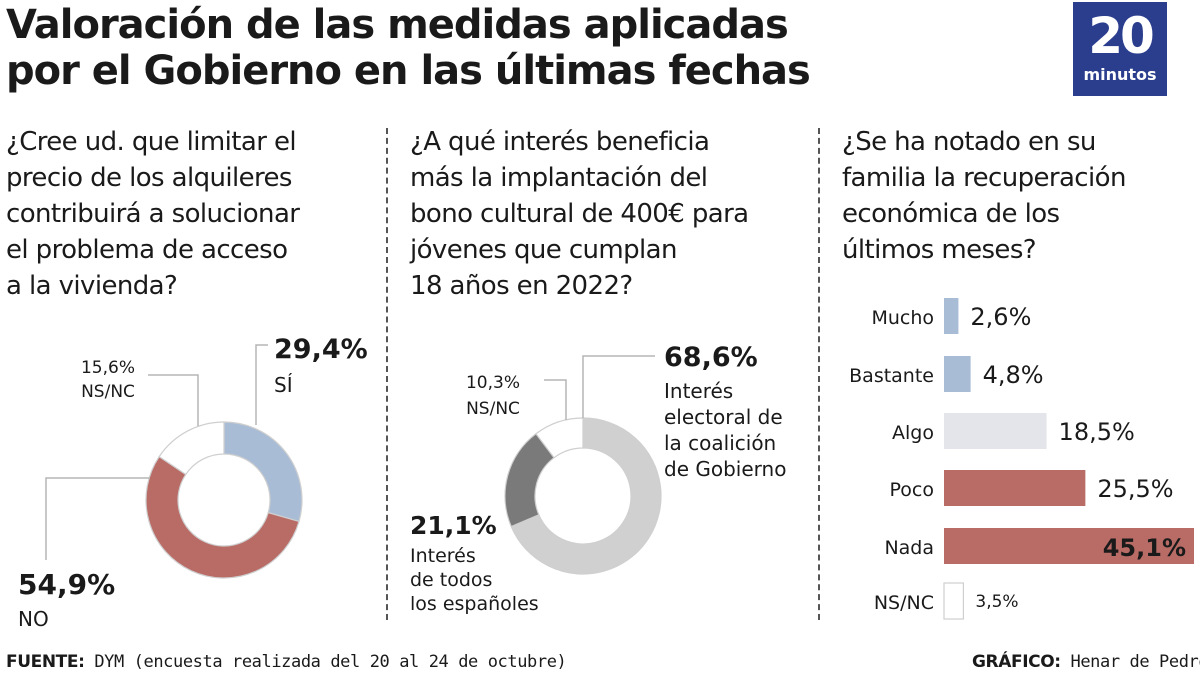 The image size is (1200, 675). Describe the element at coordinates (969, 142) in the screenshot. I see `question-line: ¿Se ha notado en su` at that location.